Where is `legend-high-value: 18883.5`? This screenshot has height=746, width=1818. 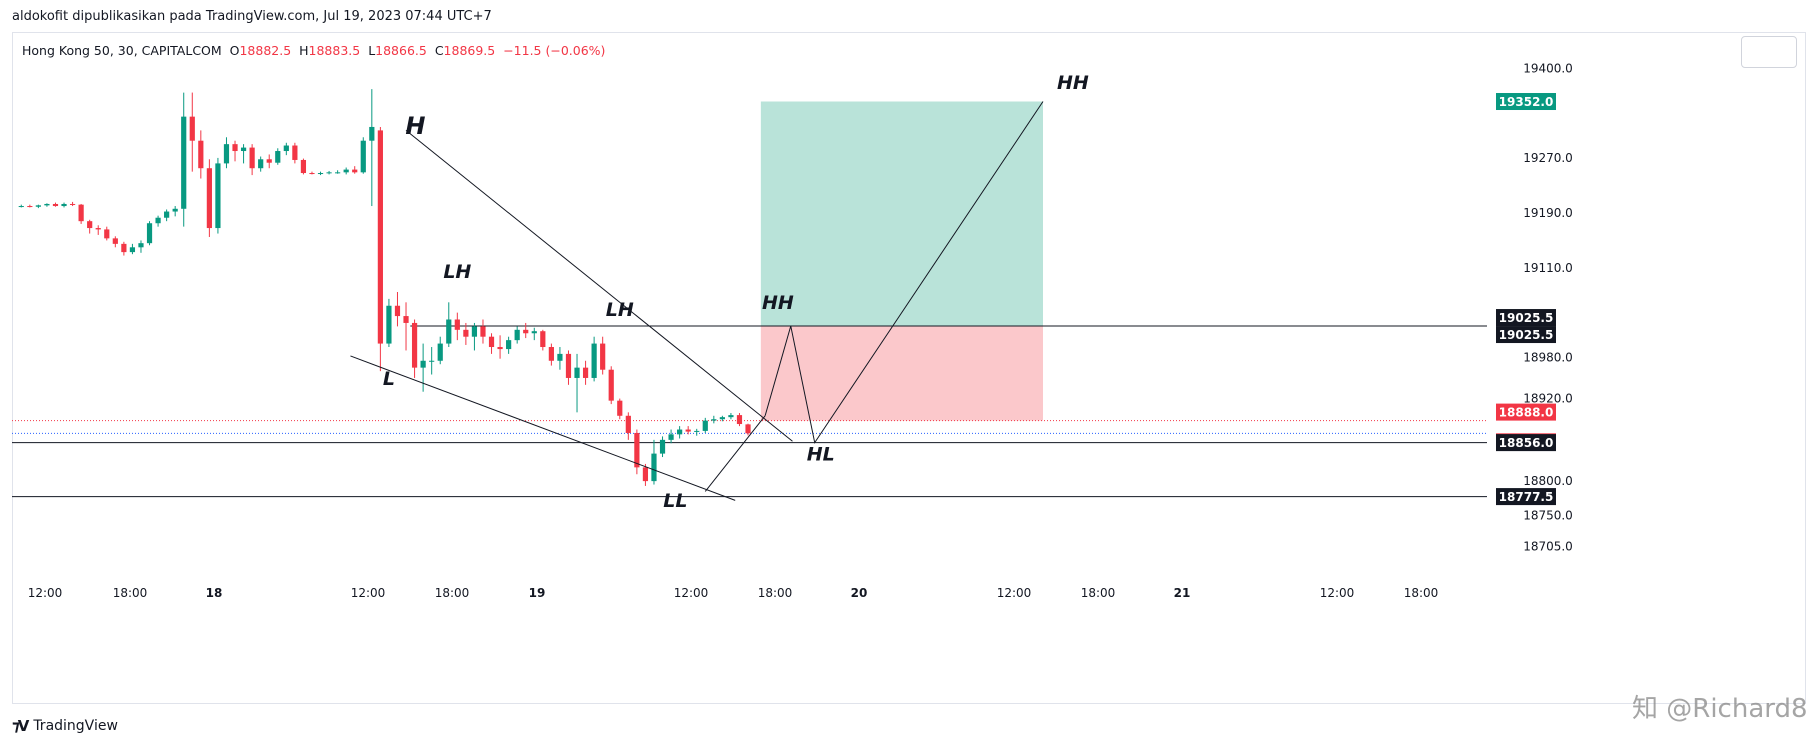
legend-high-value: 18883.5 is located at coordinates (334, 50).